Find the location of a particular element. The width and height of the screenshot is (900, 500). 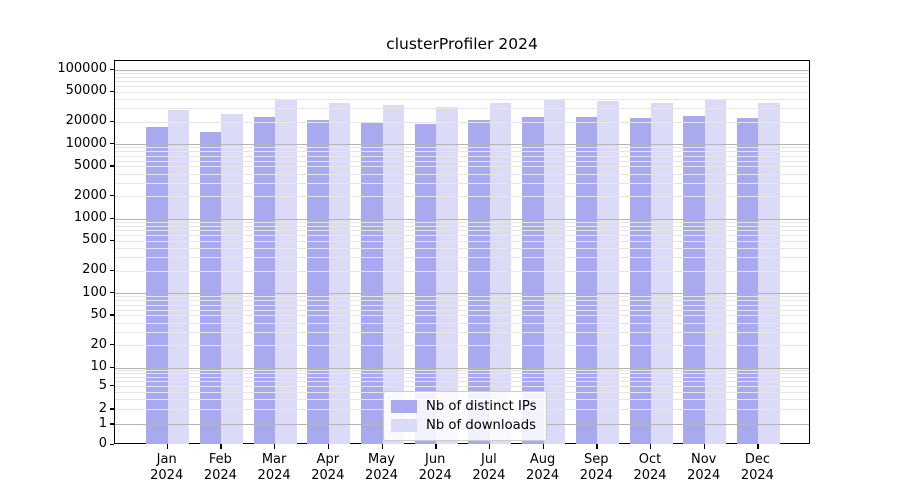

bar-downloads-aug is located at coordinates (554, 271).